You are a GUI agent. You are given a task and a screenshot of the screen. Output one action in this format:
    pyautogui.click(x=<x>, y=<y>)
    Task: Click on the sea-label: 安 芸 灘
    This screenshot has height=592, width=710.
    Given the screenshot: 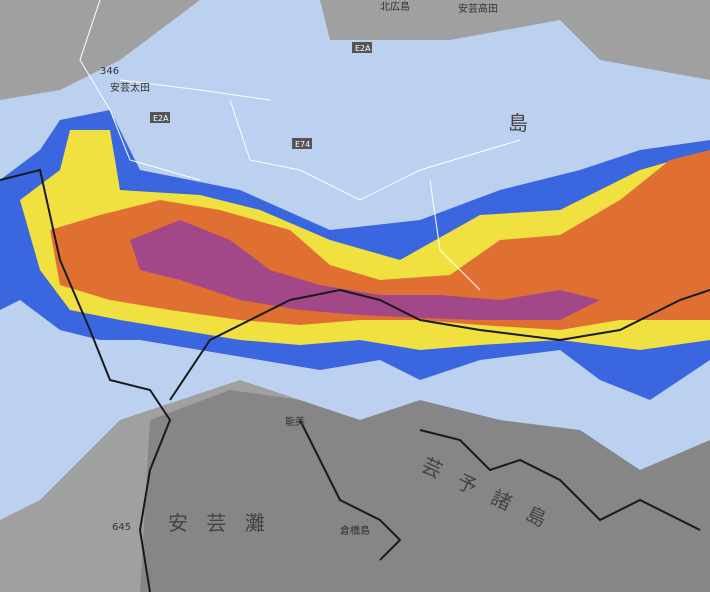 What is the action you would take?
    pyautogui.click(x=219, y=523)
    